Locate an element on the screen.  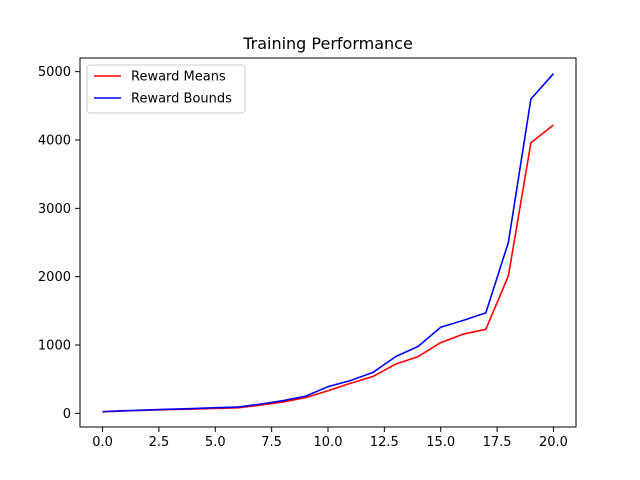
x-tick-label: 7.5 is located at coordinates (271, 442).